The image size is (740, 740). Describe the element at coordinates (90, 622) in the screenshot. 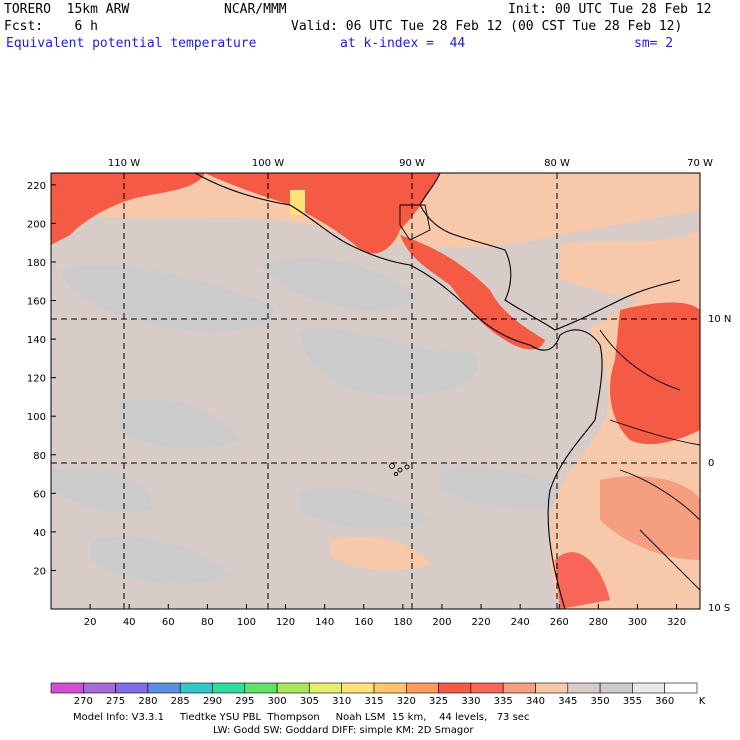

I see `x-tick-label: 20` at that location.